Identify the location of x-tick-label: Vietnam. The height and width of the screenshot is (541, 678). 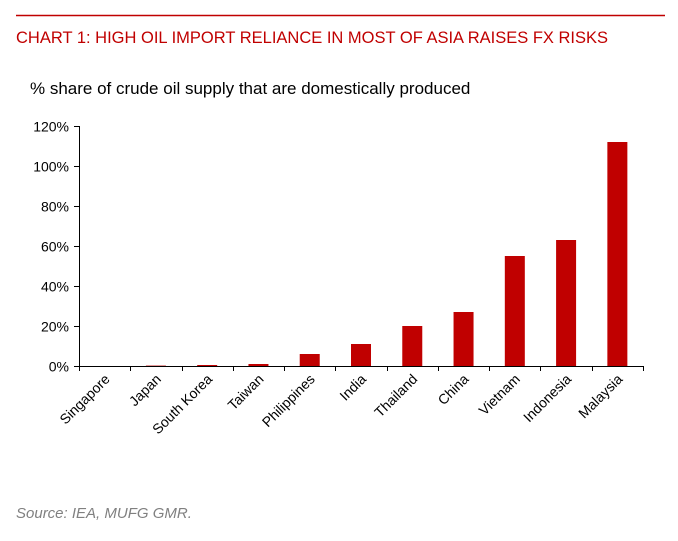
(498, 394).